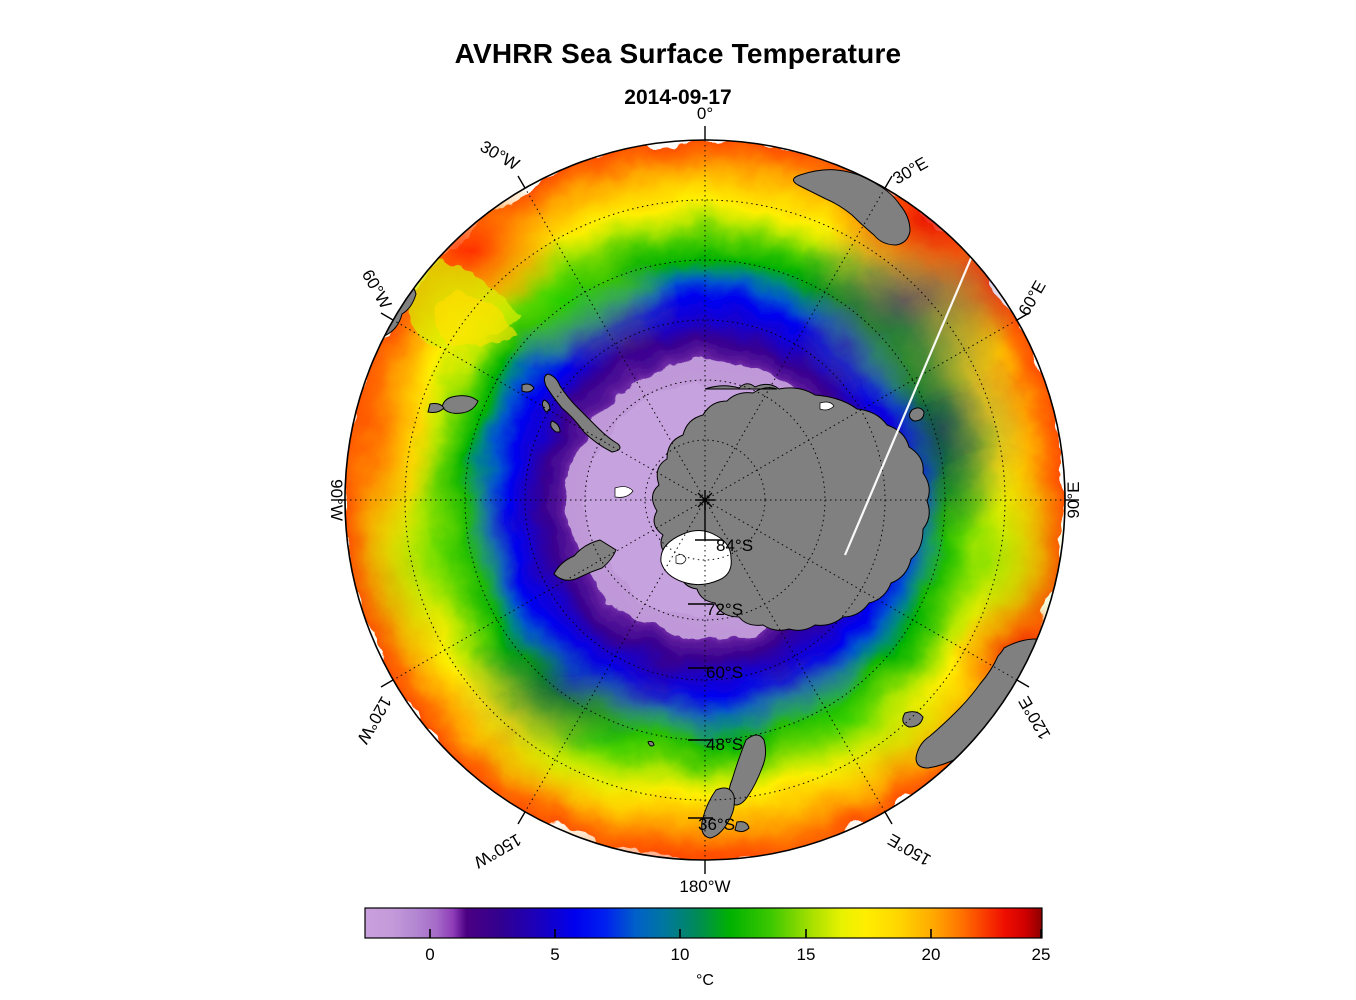  Describe the element at coordinates (498, 851) in the screenshot. I see `lon-label-150w: 150°W` at that location.